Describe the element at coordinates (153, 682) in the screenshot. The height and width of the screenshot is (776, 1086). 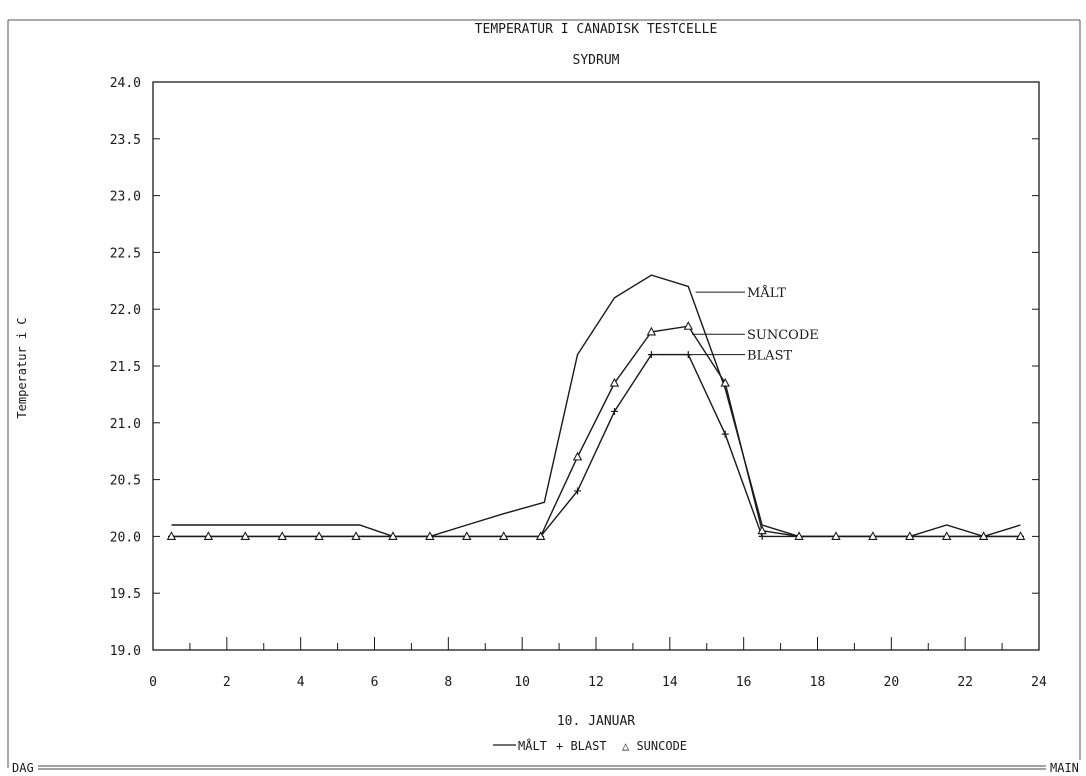
I see `x-tick-label: 0` at that location.